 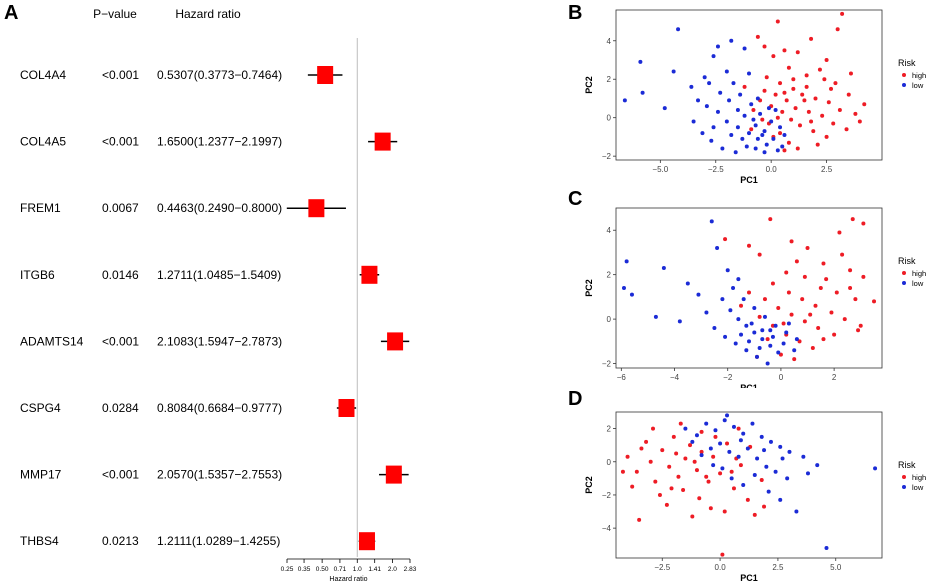 I want to click on x-tick-label: 5.0, so click(x=836, y=567).